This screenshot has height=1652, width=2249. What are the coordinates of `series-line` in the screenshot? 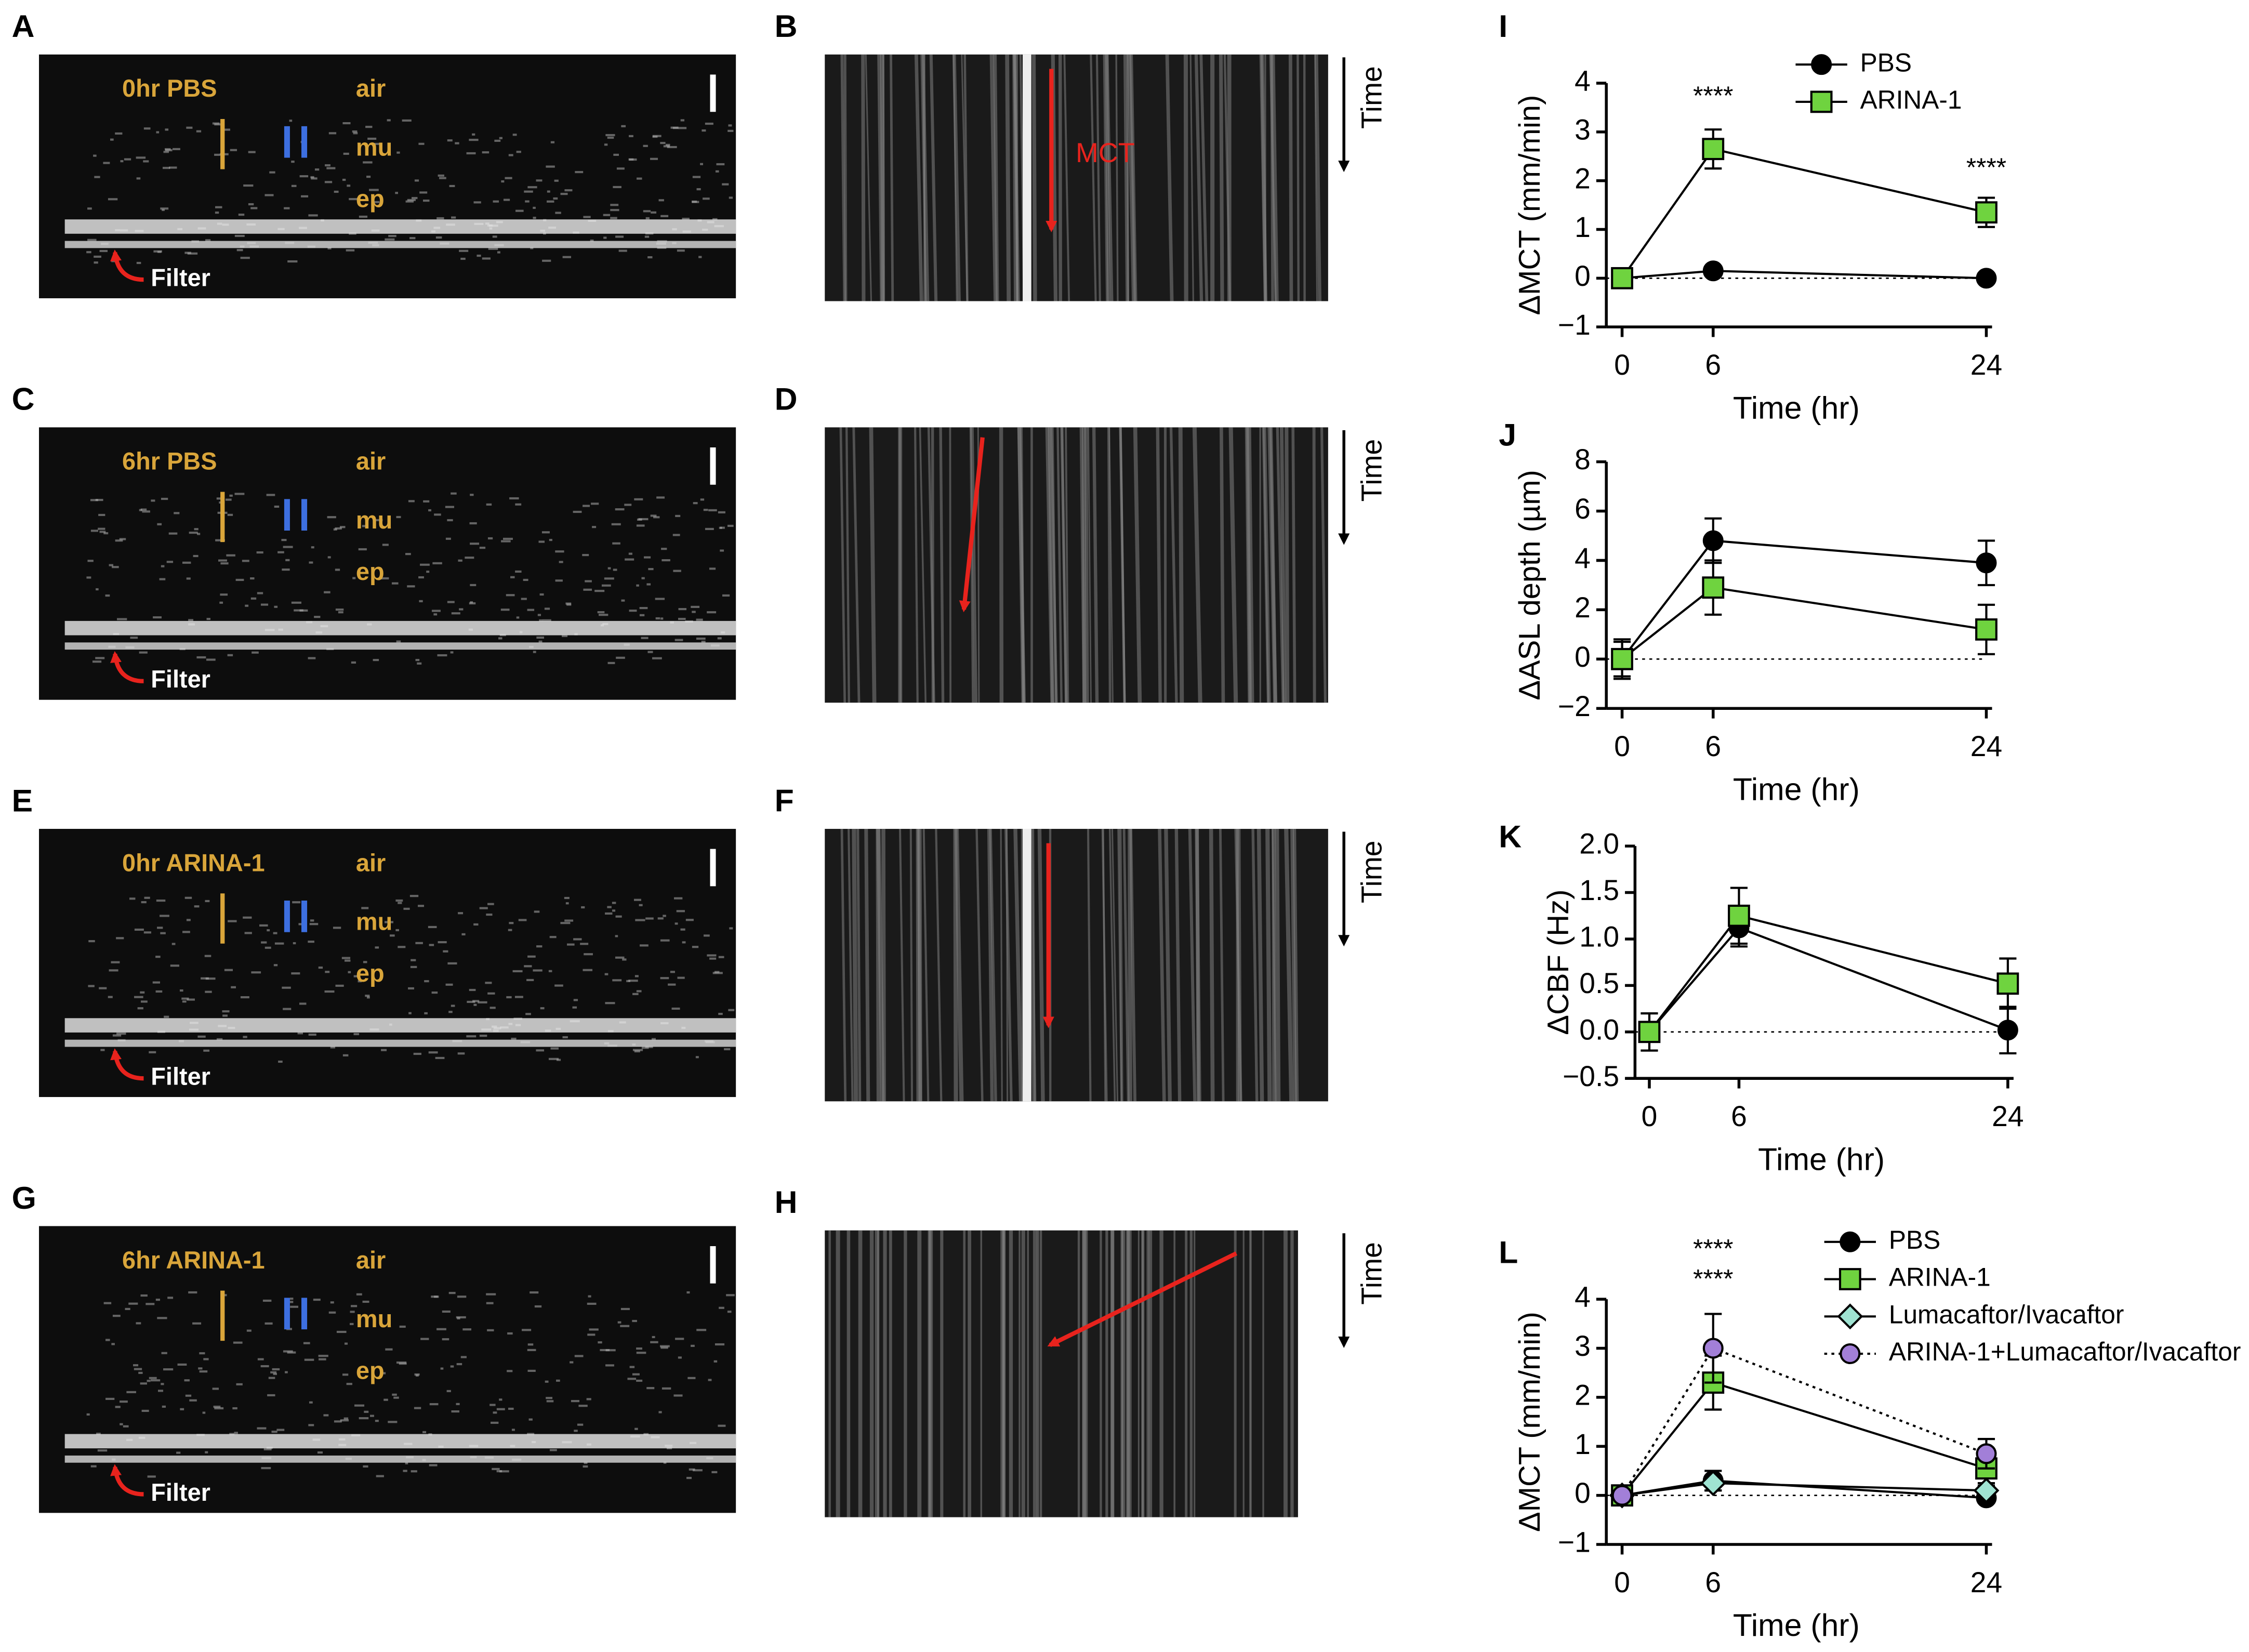 It's located at (1828, 973).